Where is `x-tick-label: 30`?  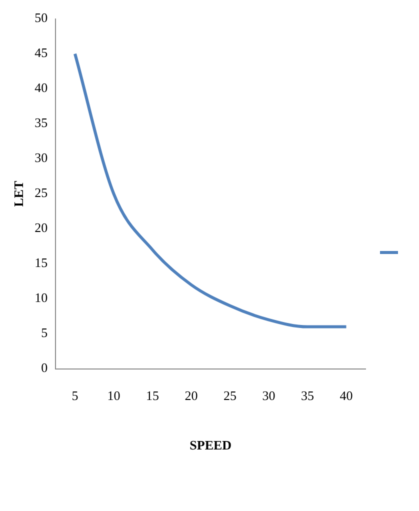
x-tick-label: 30 is located at coordinates (269, 396).